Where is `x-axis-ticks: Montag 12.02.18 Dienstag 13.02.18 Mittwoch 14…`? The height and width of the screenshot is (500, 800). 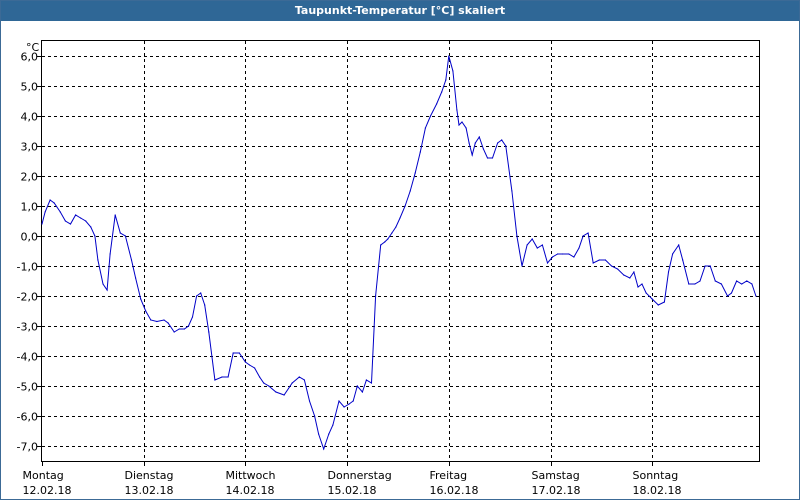
x-axis-ticks: Montag 12.02.18 Dienstag 13.02.18 Mittwoch 14… is located at coordinates (352, 479).